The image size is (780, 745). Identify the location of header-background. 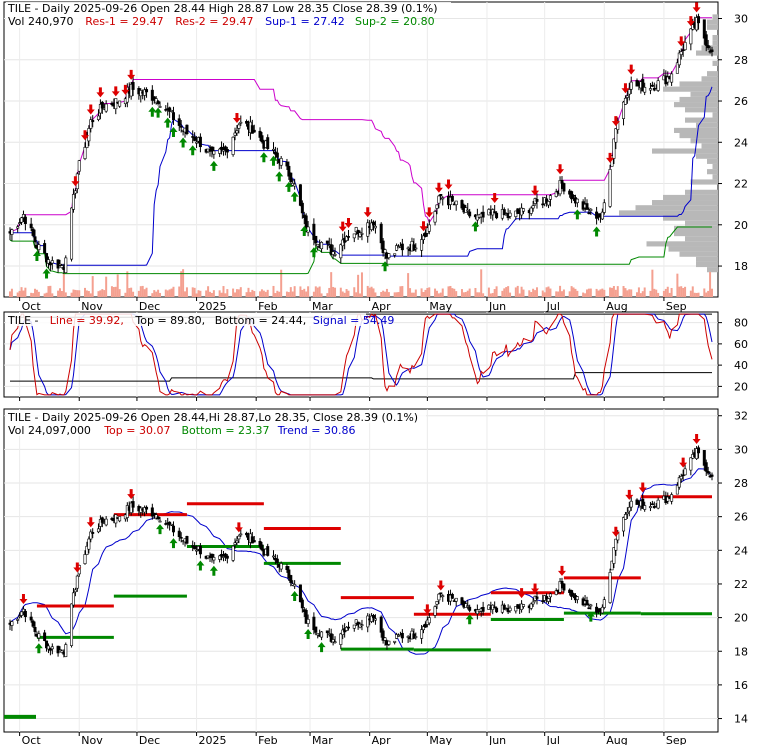
(216, 416).